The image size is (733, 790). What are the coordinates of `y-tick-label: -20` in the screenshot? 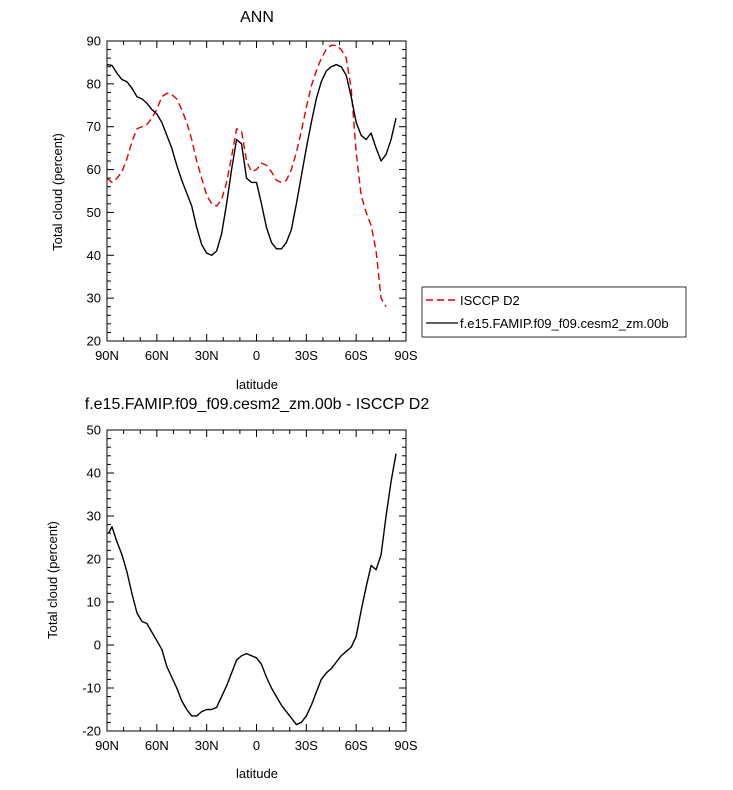 It's located at (91, 731).